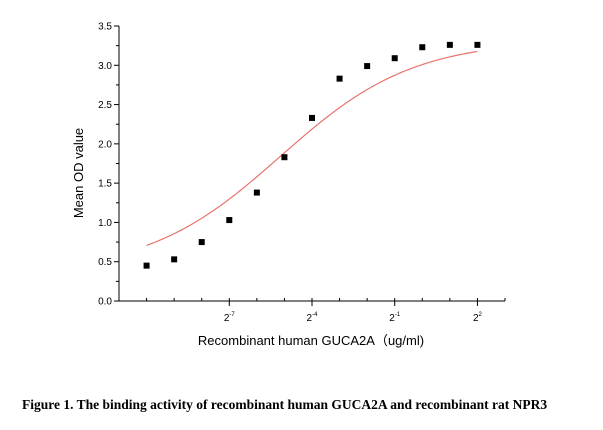  Describe the element at coordinates (78, 173) in the screenshot. I see `y-axis-title: Mean OD value` at that location.